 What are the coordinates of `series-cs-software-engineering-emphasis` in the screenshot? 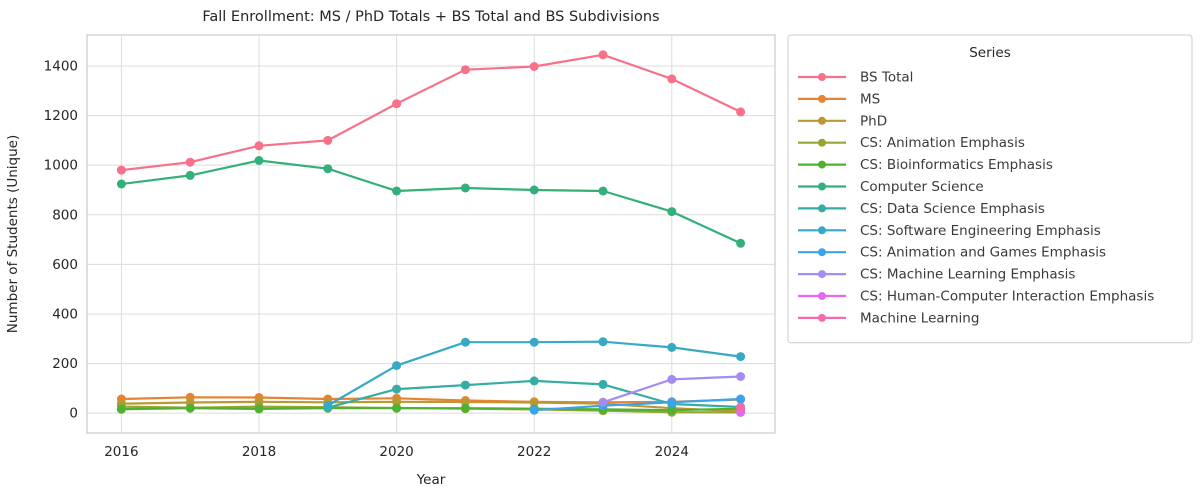 It's located at (534, 373).